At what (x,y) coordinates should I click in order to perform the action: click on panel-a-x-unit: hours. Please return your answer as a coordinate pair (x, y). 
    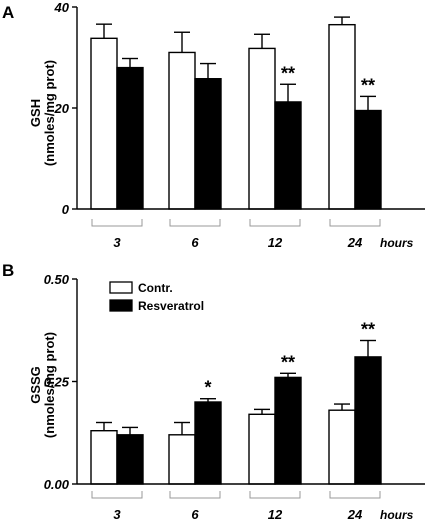
    Looking at the image, I should click on (397, 243).